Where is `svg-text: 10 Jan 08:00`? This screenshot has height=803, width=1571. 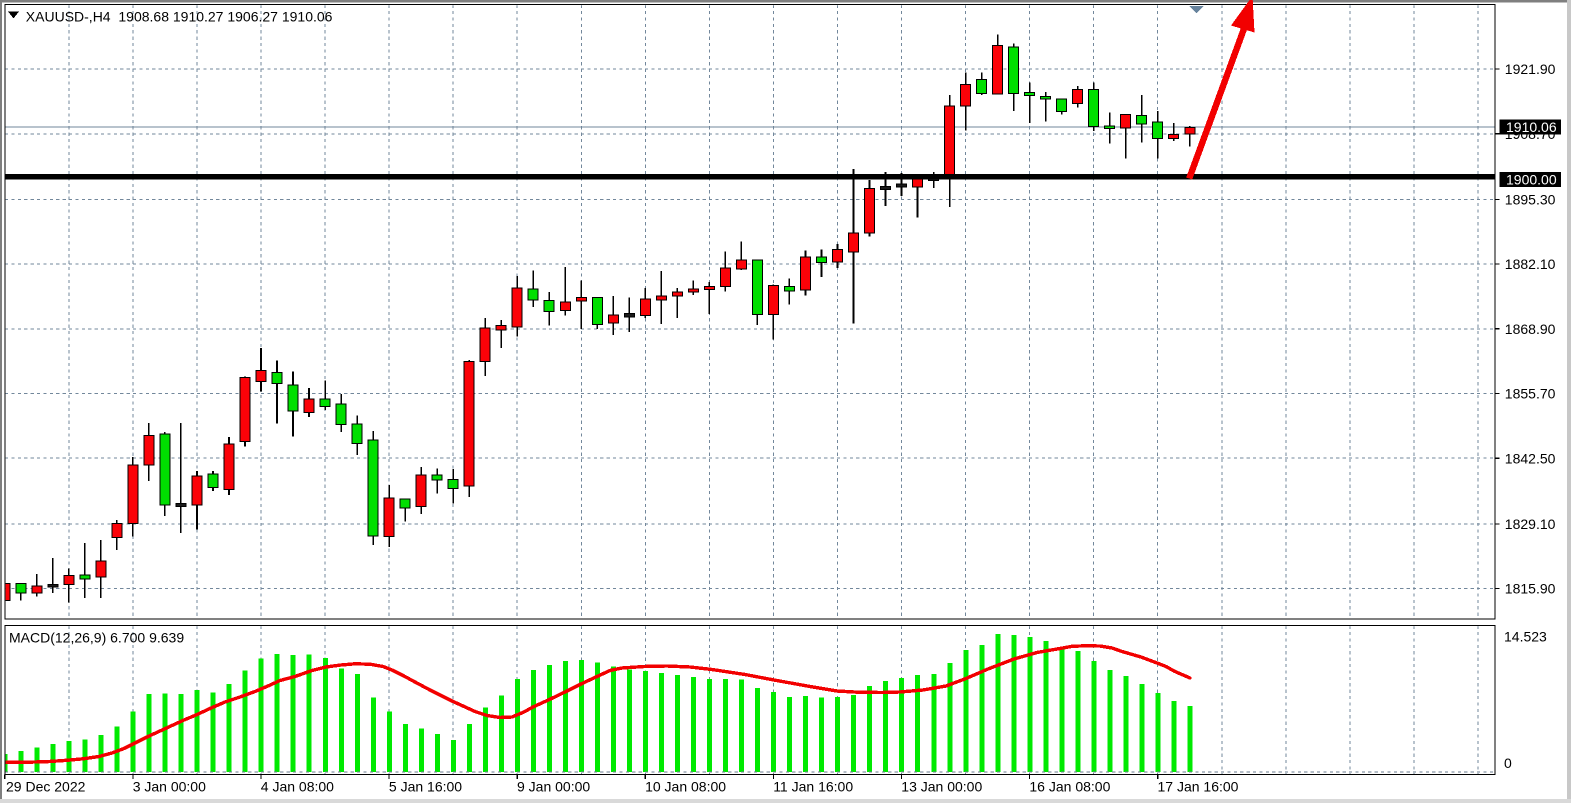
svg-text: 10 Jan 08:00 is located at coordinates (685, 787).